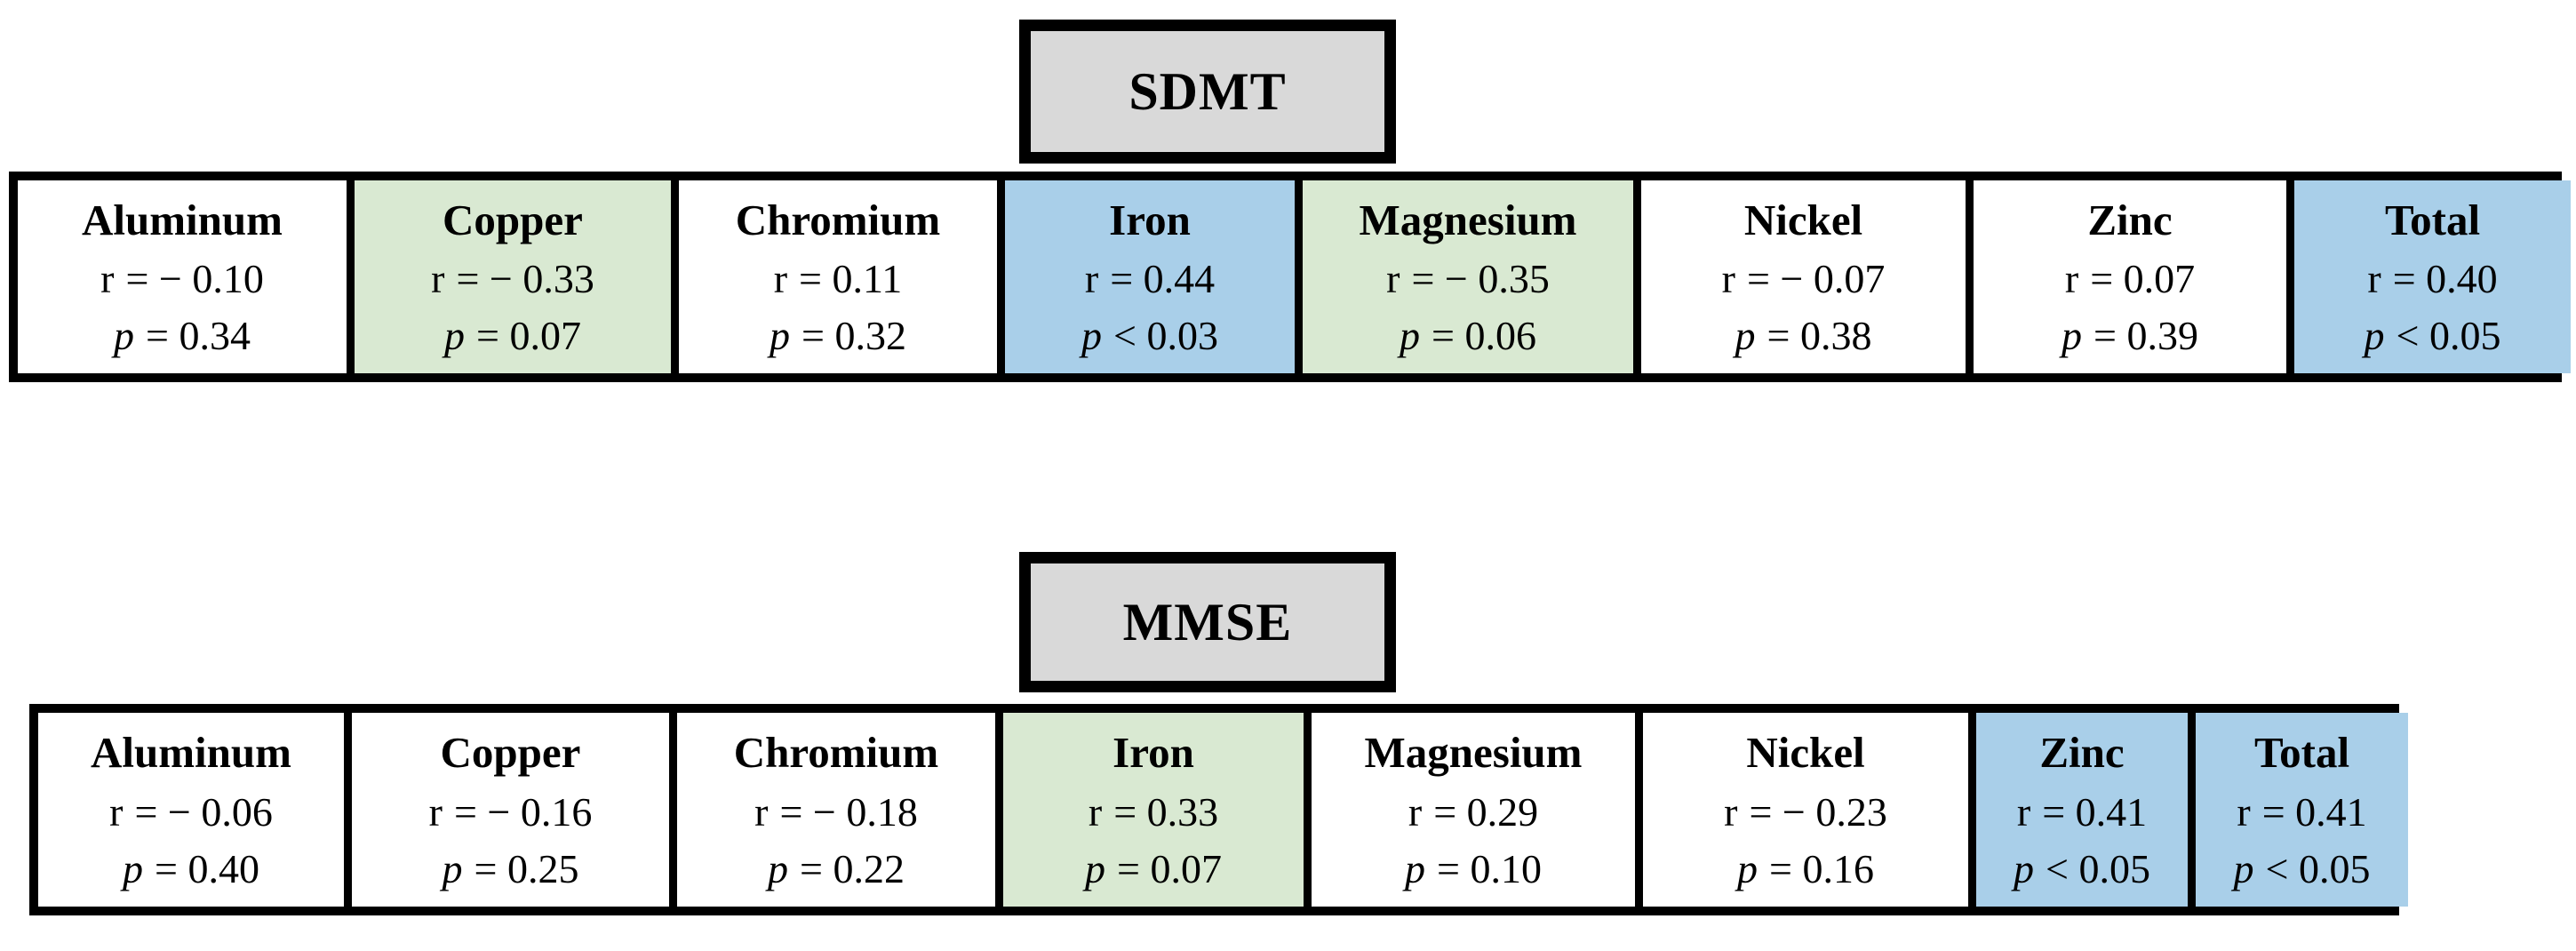 The height and width of the screenshot is (951, 2576). What do you see at coordinates (838, 336) in the screenshot?
I see `p-value: p = 0.32` at bounding box center [838, 336].